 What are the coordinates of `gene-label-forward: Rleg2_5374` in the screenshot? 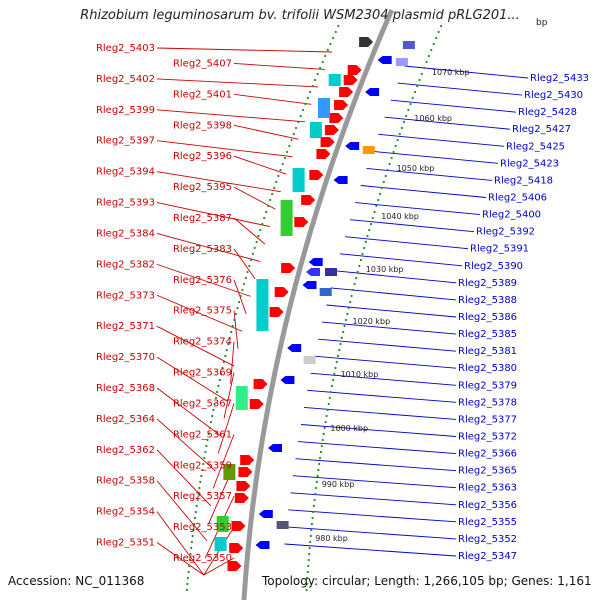 It's located at (202, 342).